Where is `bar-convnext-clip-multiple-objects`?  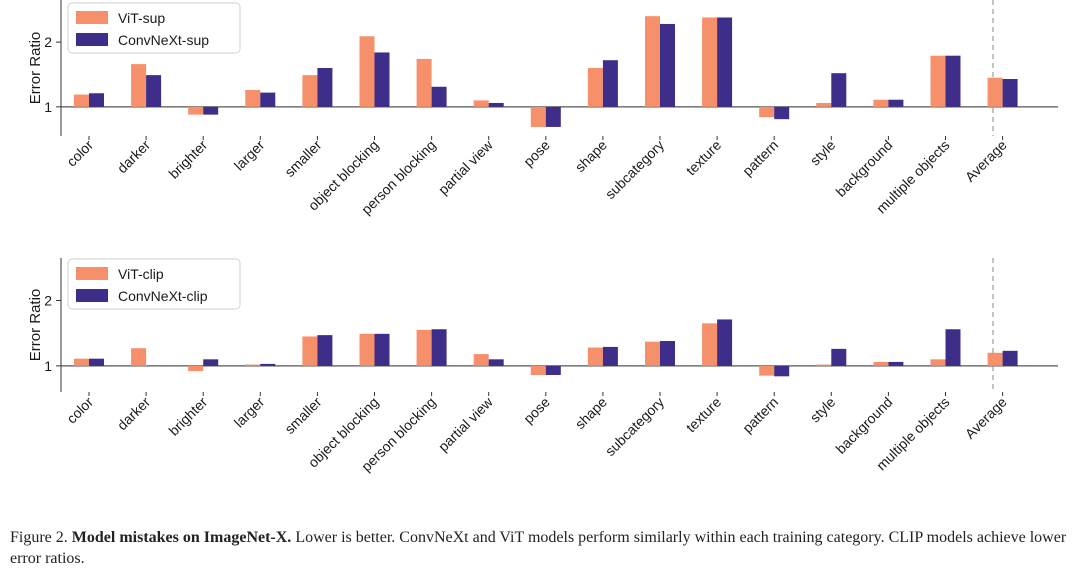 bar-convnext-clip-multiple-objects is located at coordinates (953, 347).